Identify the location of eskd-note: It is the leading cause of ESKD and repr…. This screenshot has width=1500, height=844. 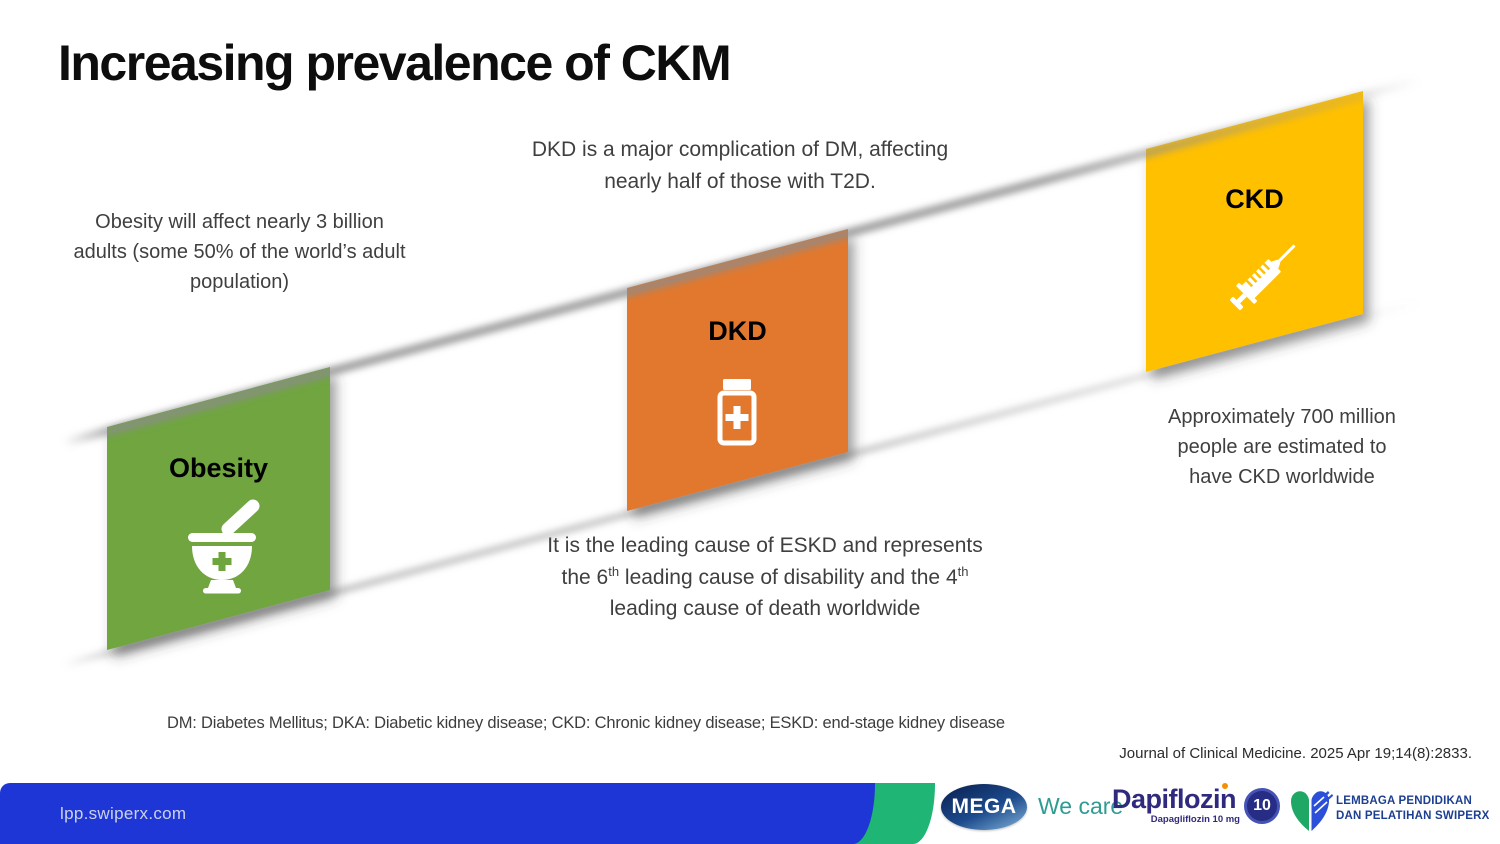
(765, 577).